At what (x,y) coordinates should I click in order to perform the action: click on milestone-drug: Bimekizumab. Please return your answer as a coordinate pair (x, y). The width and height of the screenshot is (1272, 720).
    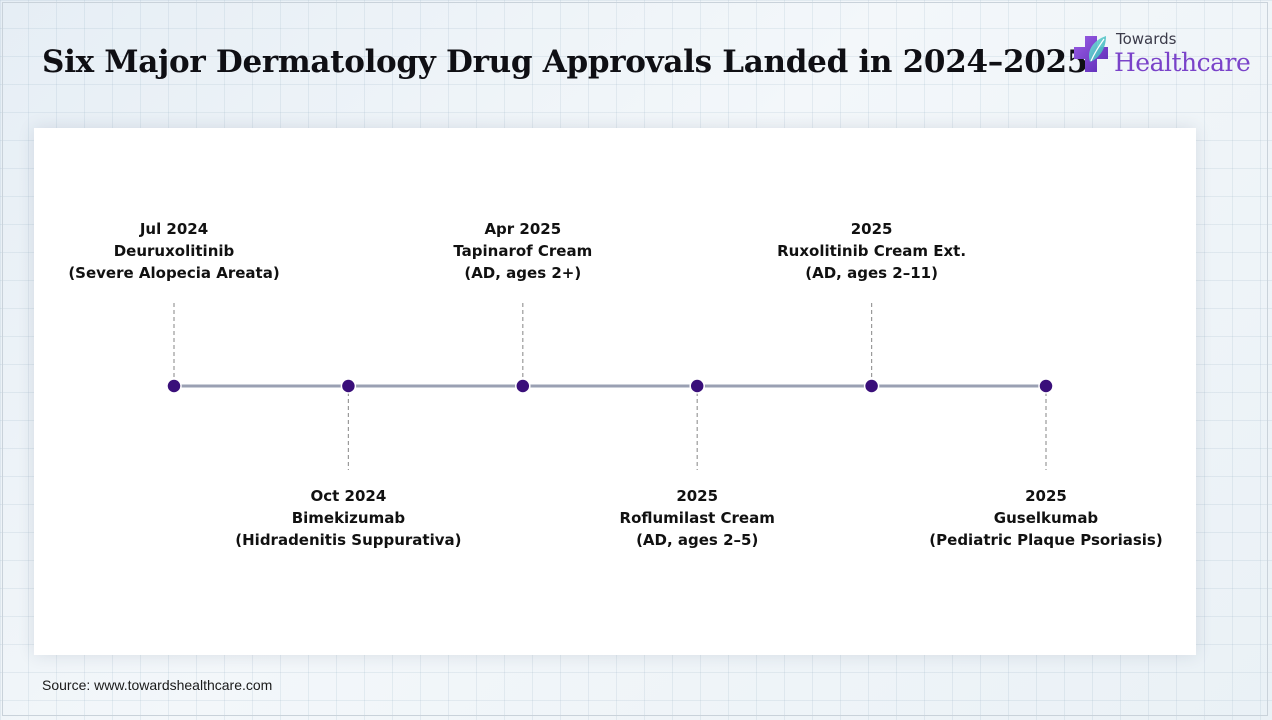
    Looking at the image, I should click on (348, 518).